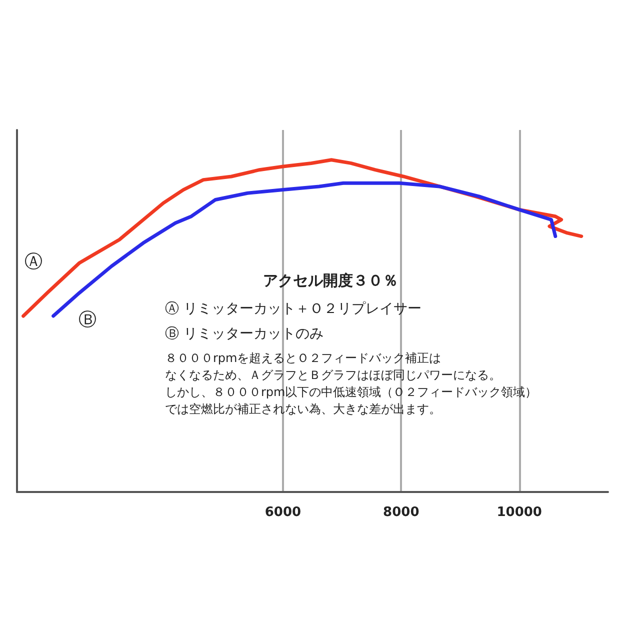 The width and height of the screenshot is (640, 640). Describe the element at coordinates (303, 409) in the screenshot. I see `annotation: では空燃比が補正されない為、大きな差が出ます。` at that location.